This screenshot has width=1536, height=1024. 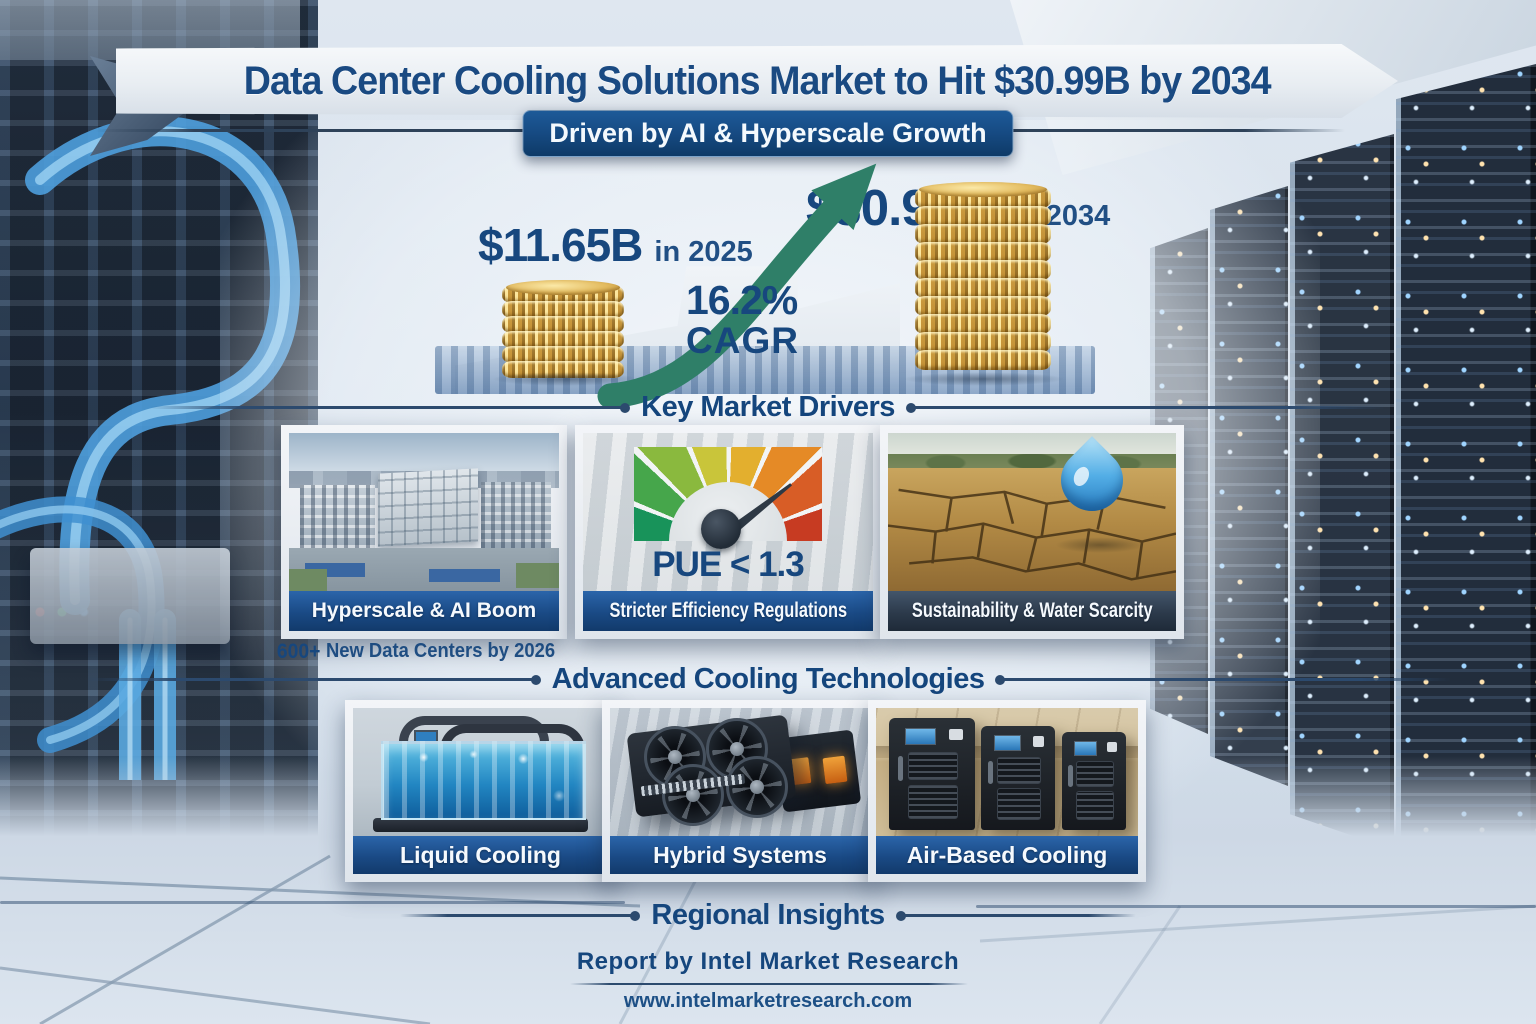 What do you see at coordinates (424, 512) in the screenshot?
I see `hyperscale-campus-image` at bounding box center [424, 512].